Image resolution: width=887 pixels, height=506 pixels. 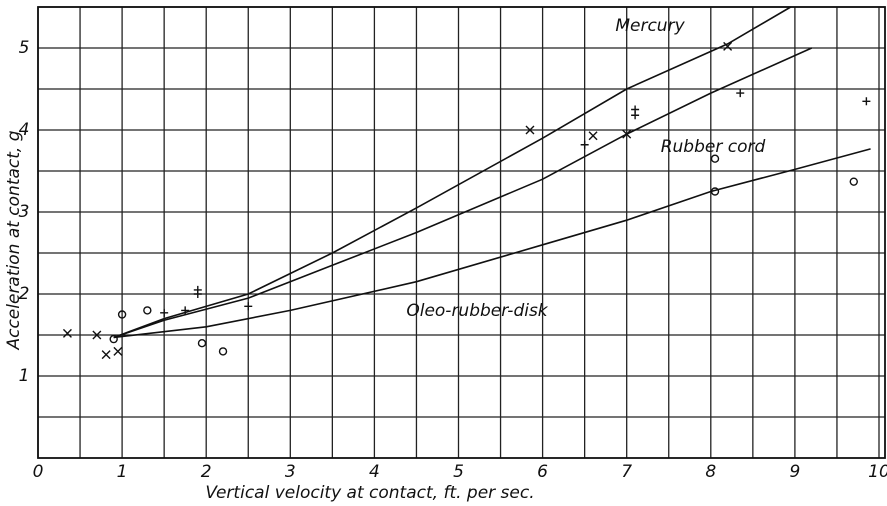 I want to click on x-tick-label: 0, so click(x=38, y=472).